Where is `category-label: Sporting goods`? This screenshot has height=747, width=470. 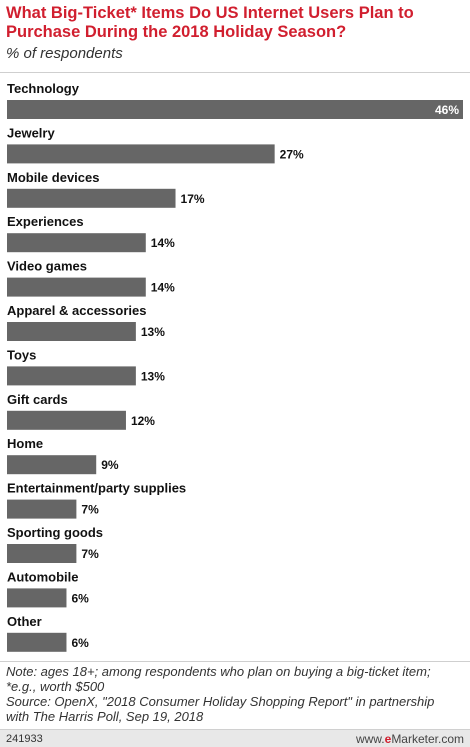 category-label: Sporting goods is located at coordinates (55, 532).